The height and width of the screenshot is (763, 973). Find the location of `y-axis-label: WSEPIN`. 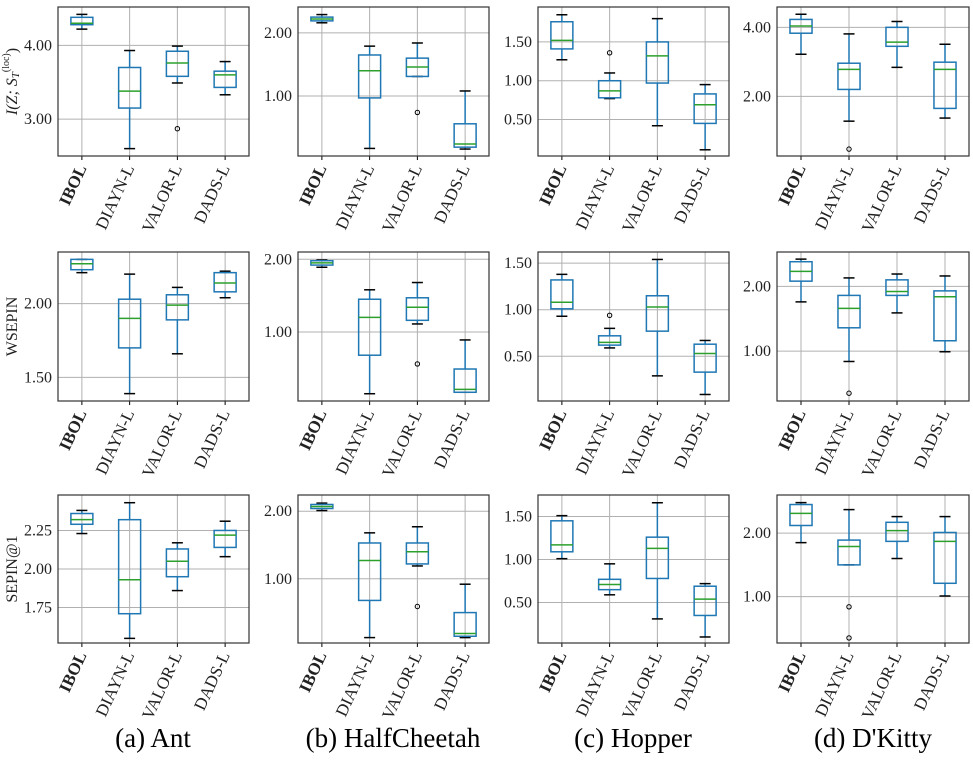

y-axis-label: WSEPIN is located at coordinates (12, 326).